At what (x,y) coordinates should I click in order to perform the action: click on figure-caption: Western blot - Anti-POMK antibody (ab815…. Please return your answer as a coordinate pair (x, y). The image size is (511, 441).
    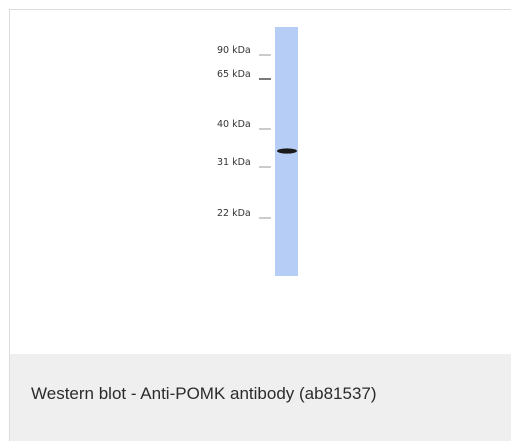
    Looking at the image, I should click on (204, 393).